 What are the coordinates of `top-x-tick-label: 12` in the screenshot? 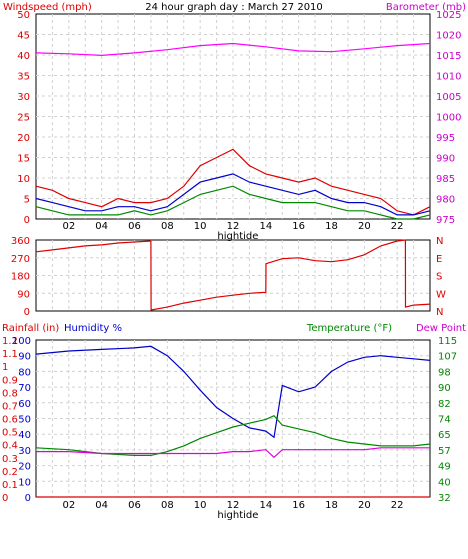 It's located at (233, 226).